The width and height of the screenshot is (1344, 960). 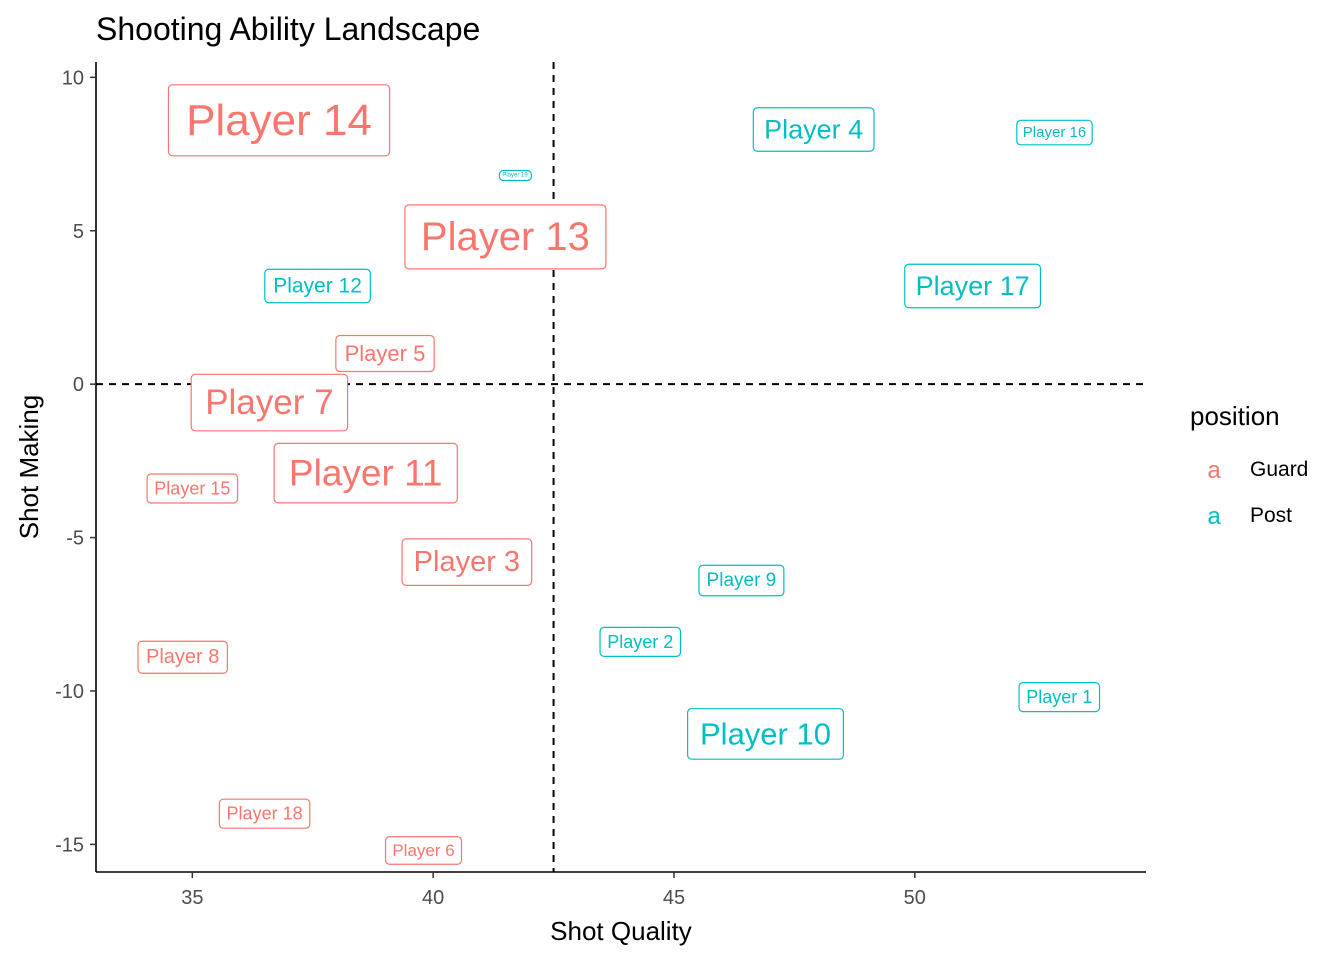 I want to click on label-text: Player 19, so click(x=515, y=176).